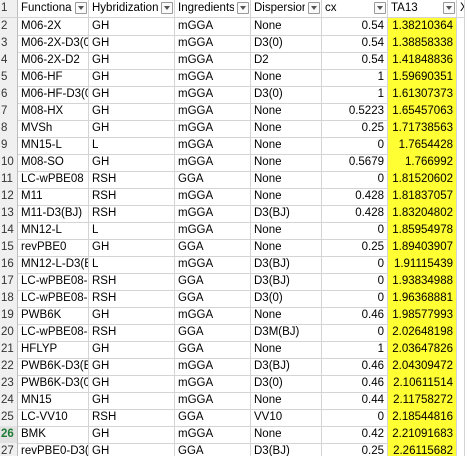 The width and height of the screenshot is (465, 456). What do you see at coordinates (53, 449) in the screenshot?
I see `cell-functional: revPBE0-D3(BJ)` at bounding box center [53, 449].